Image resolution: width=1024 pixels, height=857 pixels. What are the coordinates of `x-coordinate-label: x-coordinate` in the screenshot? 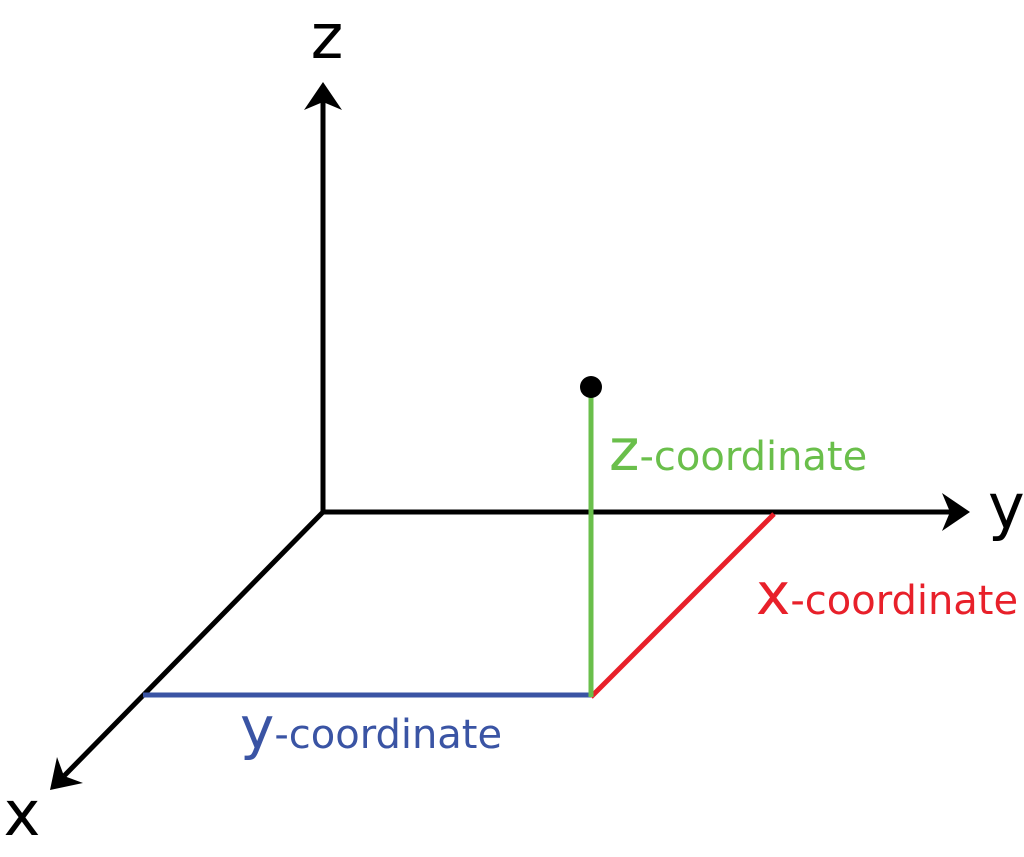 It's located at (887, 594).